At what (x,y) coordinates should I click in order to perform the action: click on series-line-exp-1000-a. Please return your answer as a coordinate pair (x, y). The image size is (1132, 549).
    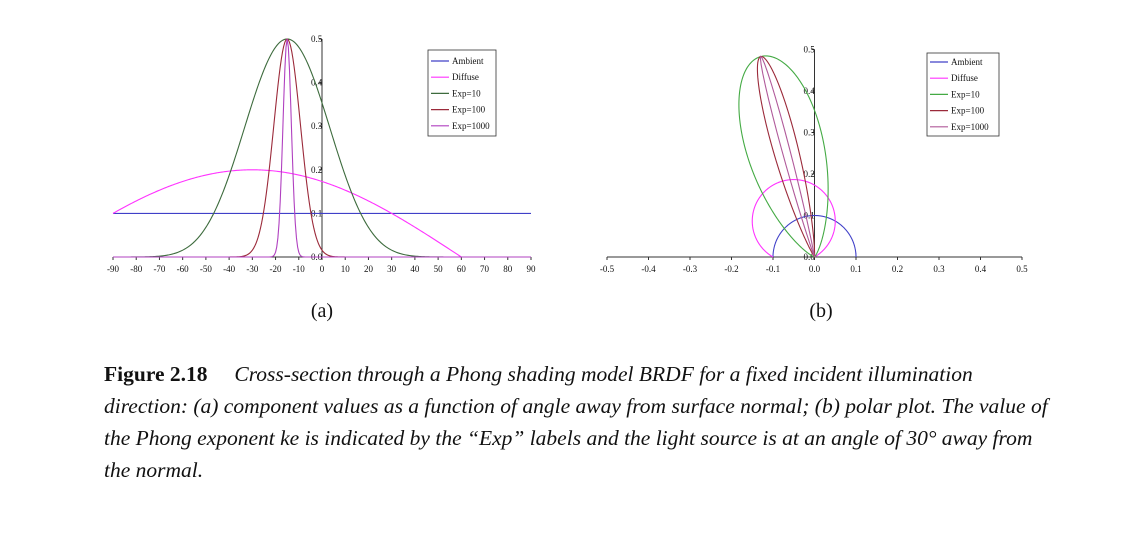
    Looking at the image, I should click on (322, 148).